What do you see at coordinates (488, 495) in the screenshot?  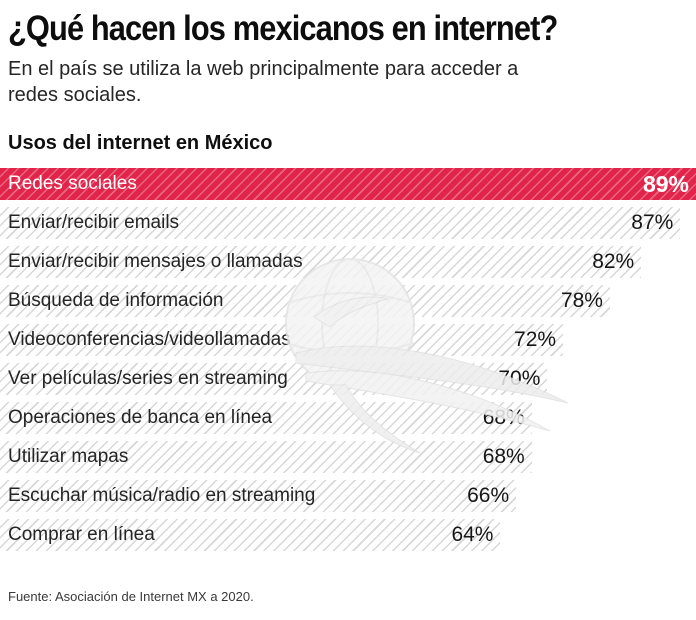 I see `bar-value: 66%` at bounding box center [488, 495].